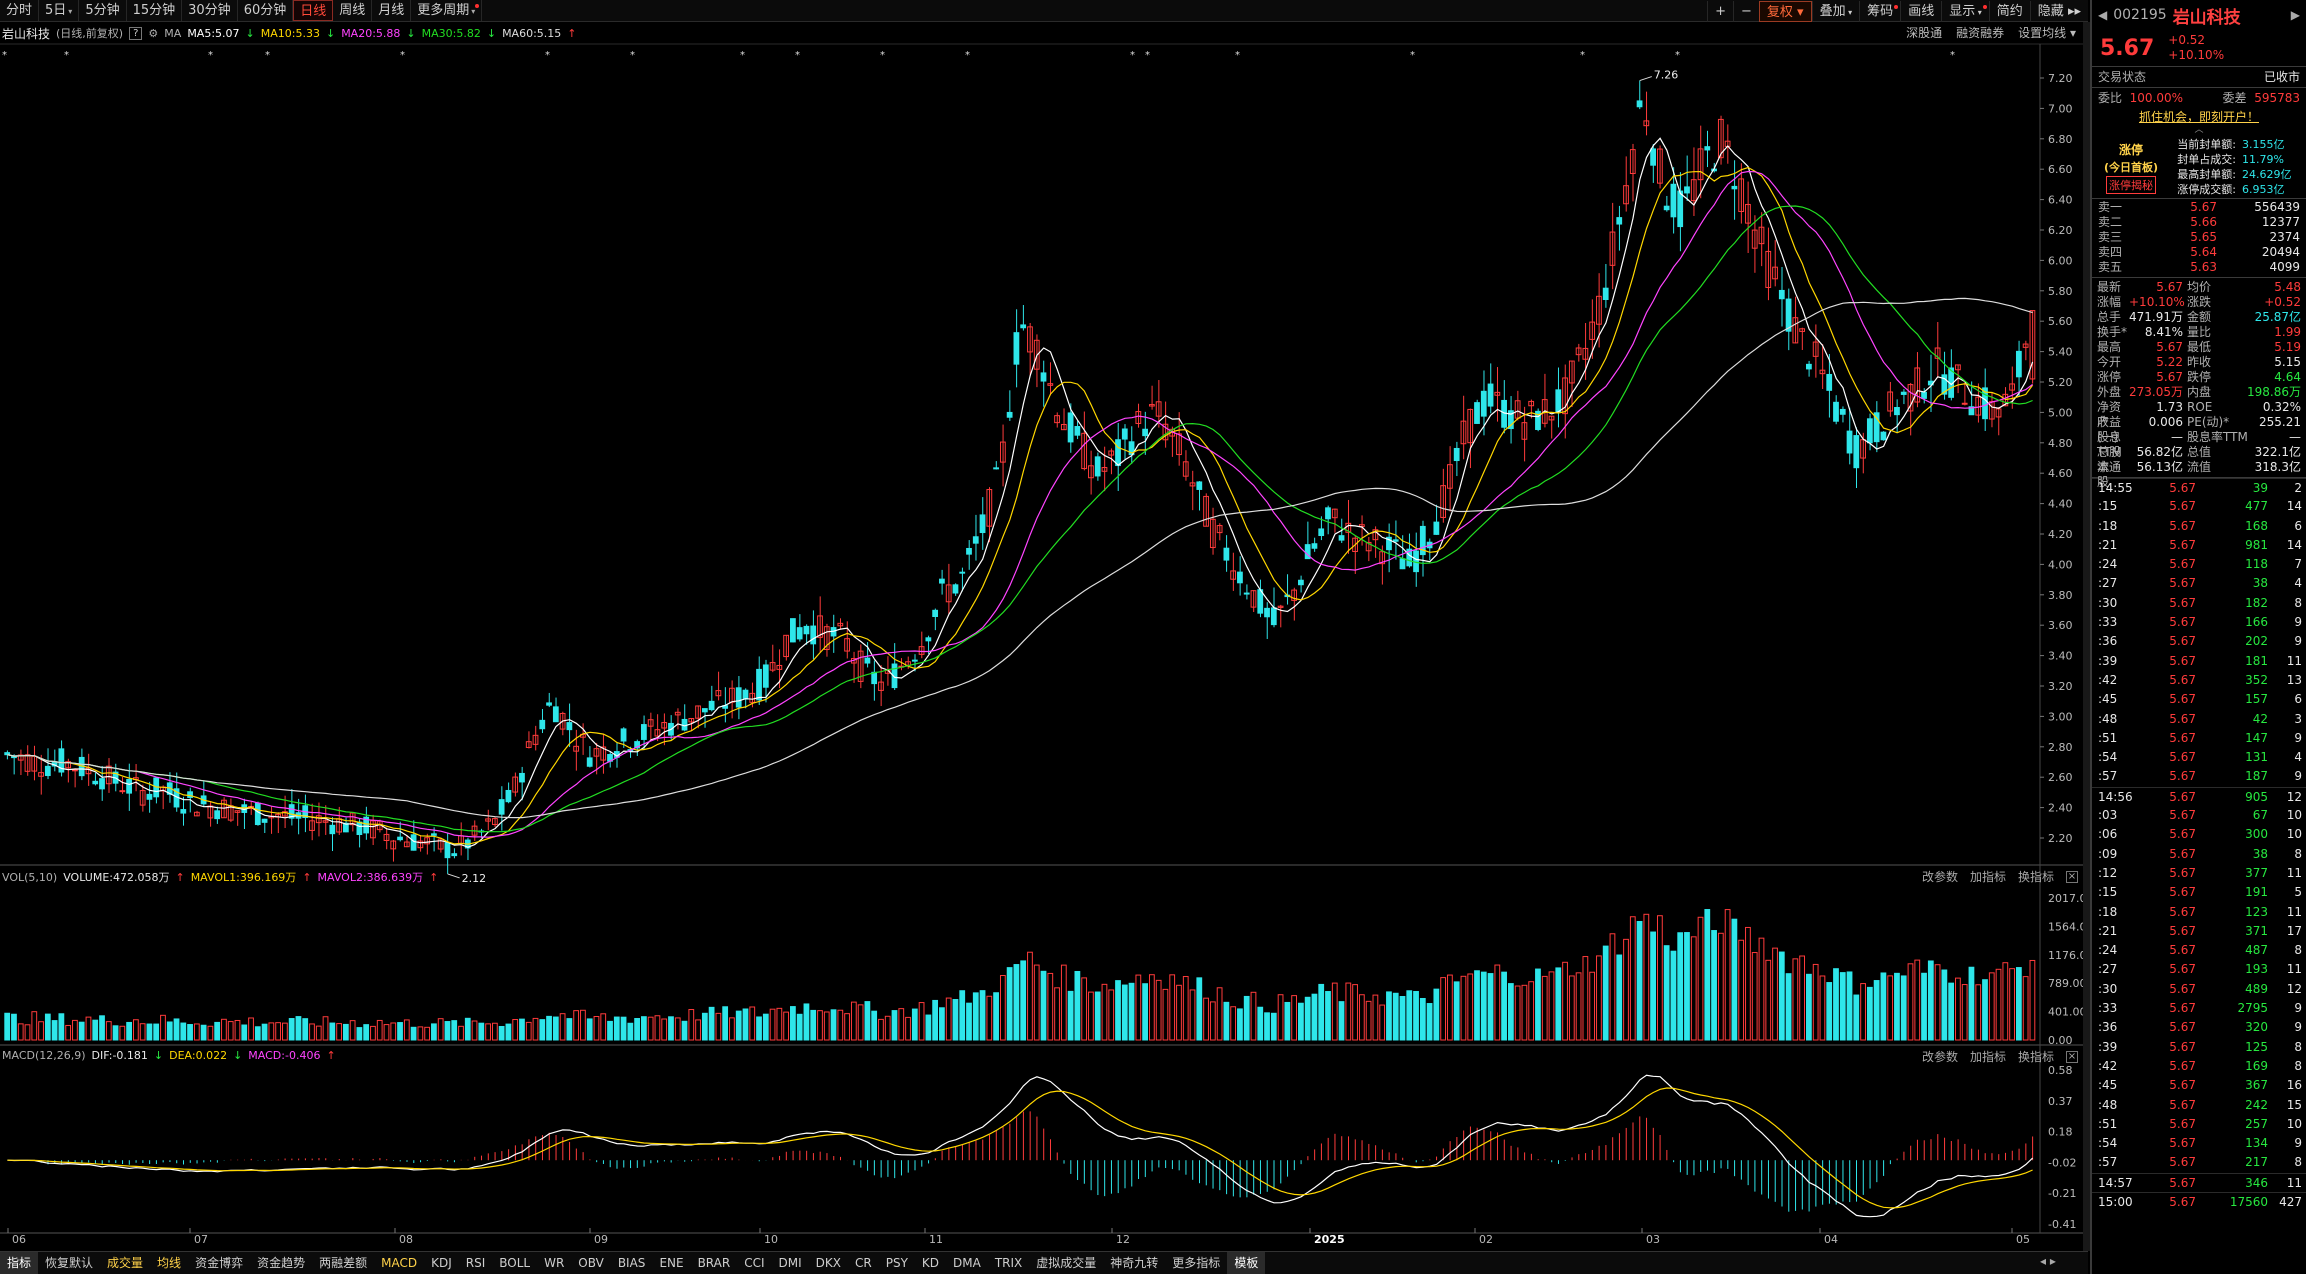 The height and width of the screenshot is (1274, 2306). I want to click on ma-settings-link: 设置均线 ▾, so click(2047, 33).